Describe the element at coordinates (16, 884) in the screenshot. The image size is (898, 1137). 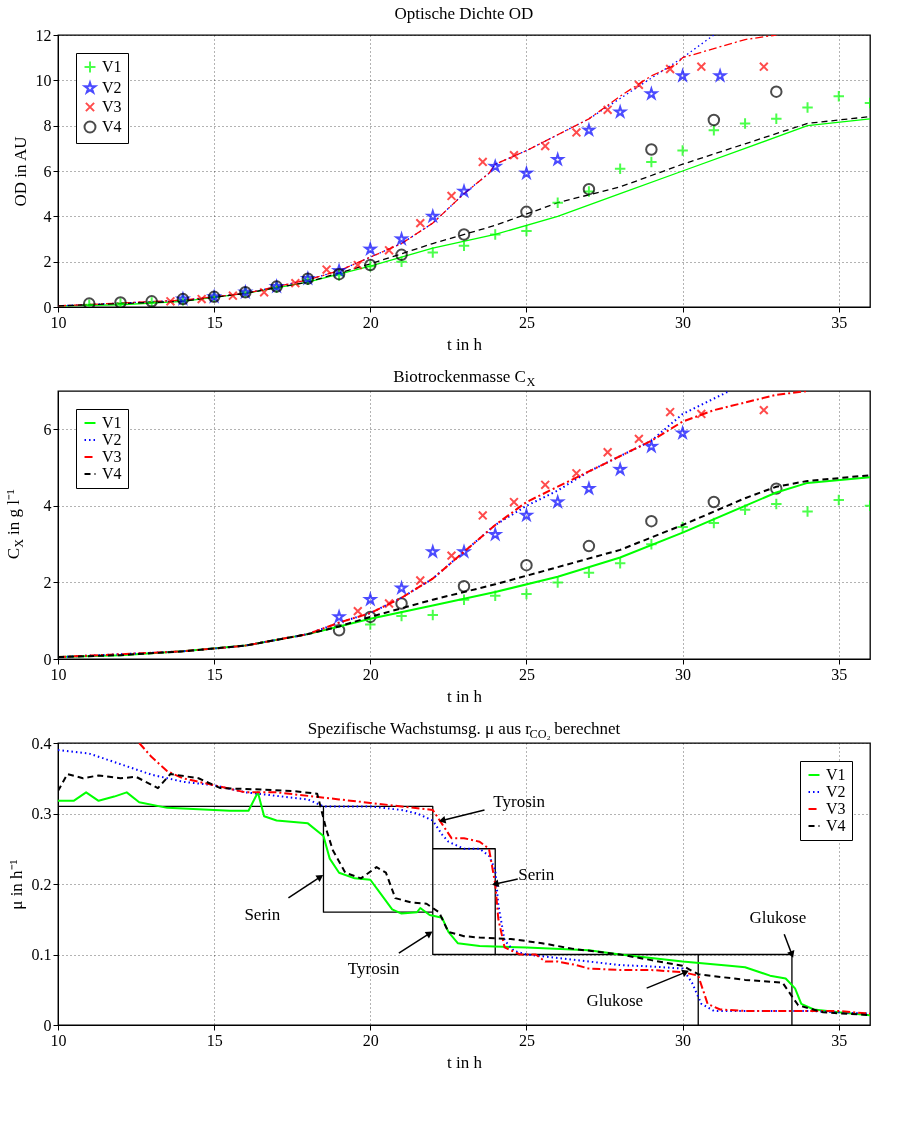
I see `y-axis-title: μ in h⁻¹` at that location.